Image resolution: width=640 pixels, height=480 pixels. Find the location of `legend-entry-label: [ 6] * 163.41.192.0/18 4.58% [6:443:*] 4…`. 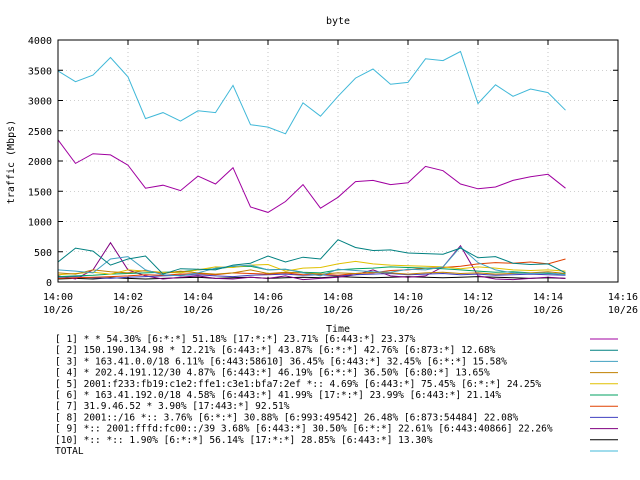

legend-entry-label: [ 6] * 163.41.192.0/18 4.58% [6:443:*] 4… is located at coordinates (278, 395).